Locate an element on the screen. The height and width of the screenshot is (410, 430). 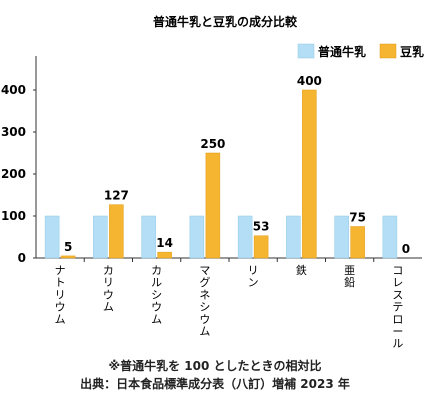
category-label-5: 鉄 is located at coordinates (301, 270).